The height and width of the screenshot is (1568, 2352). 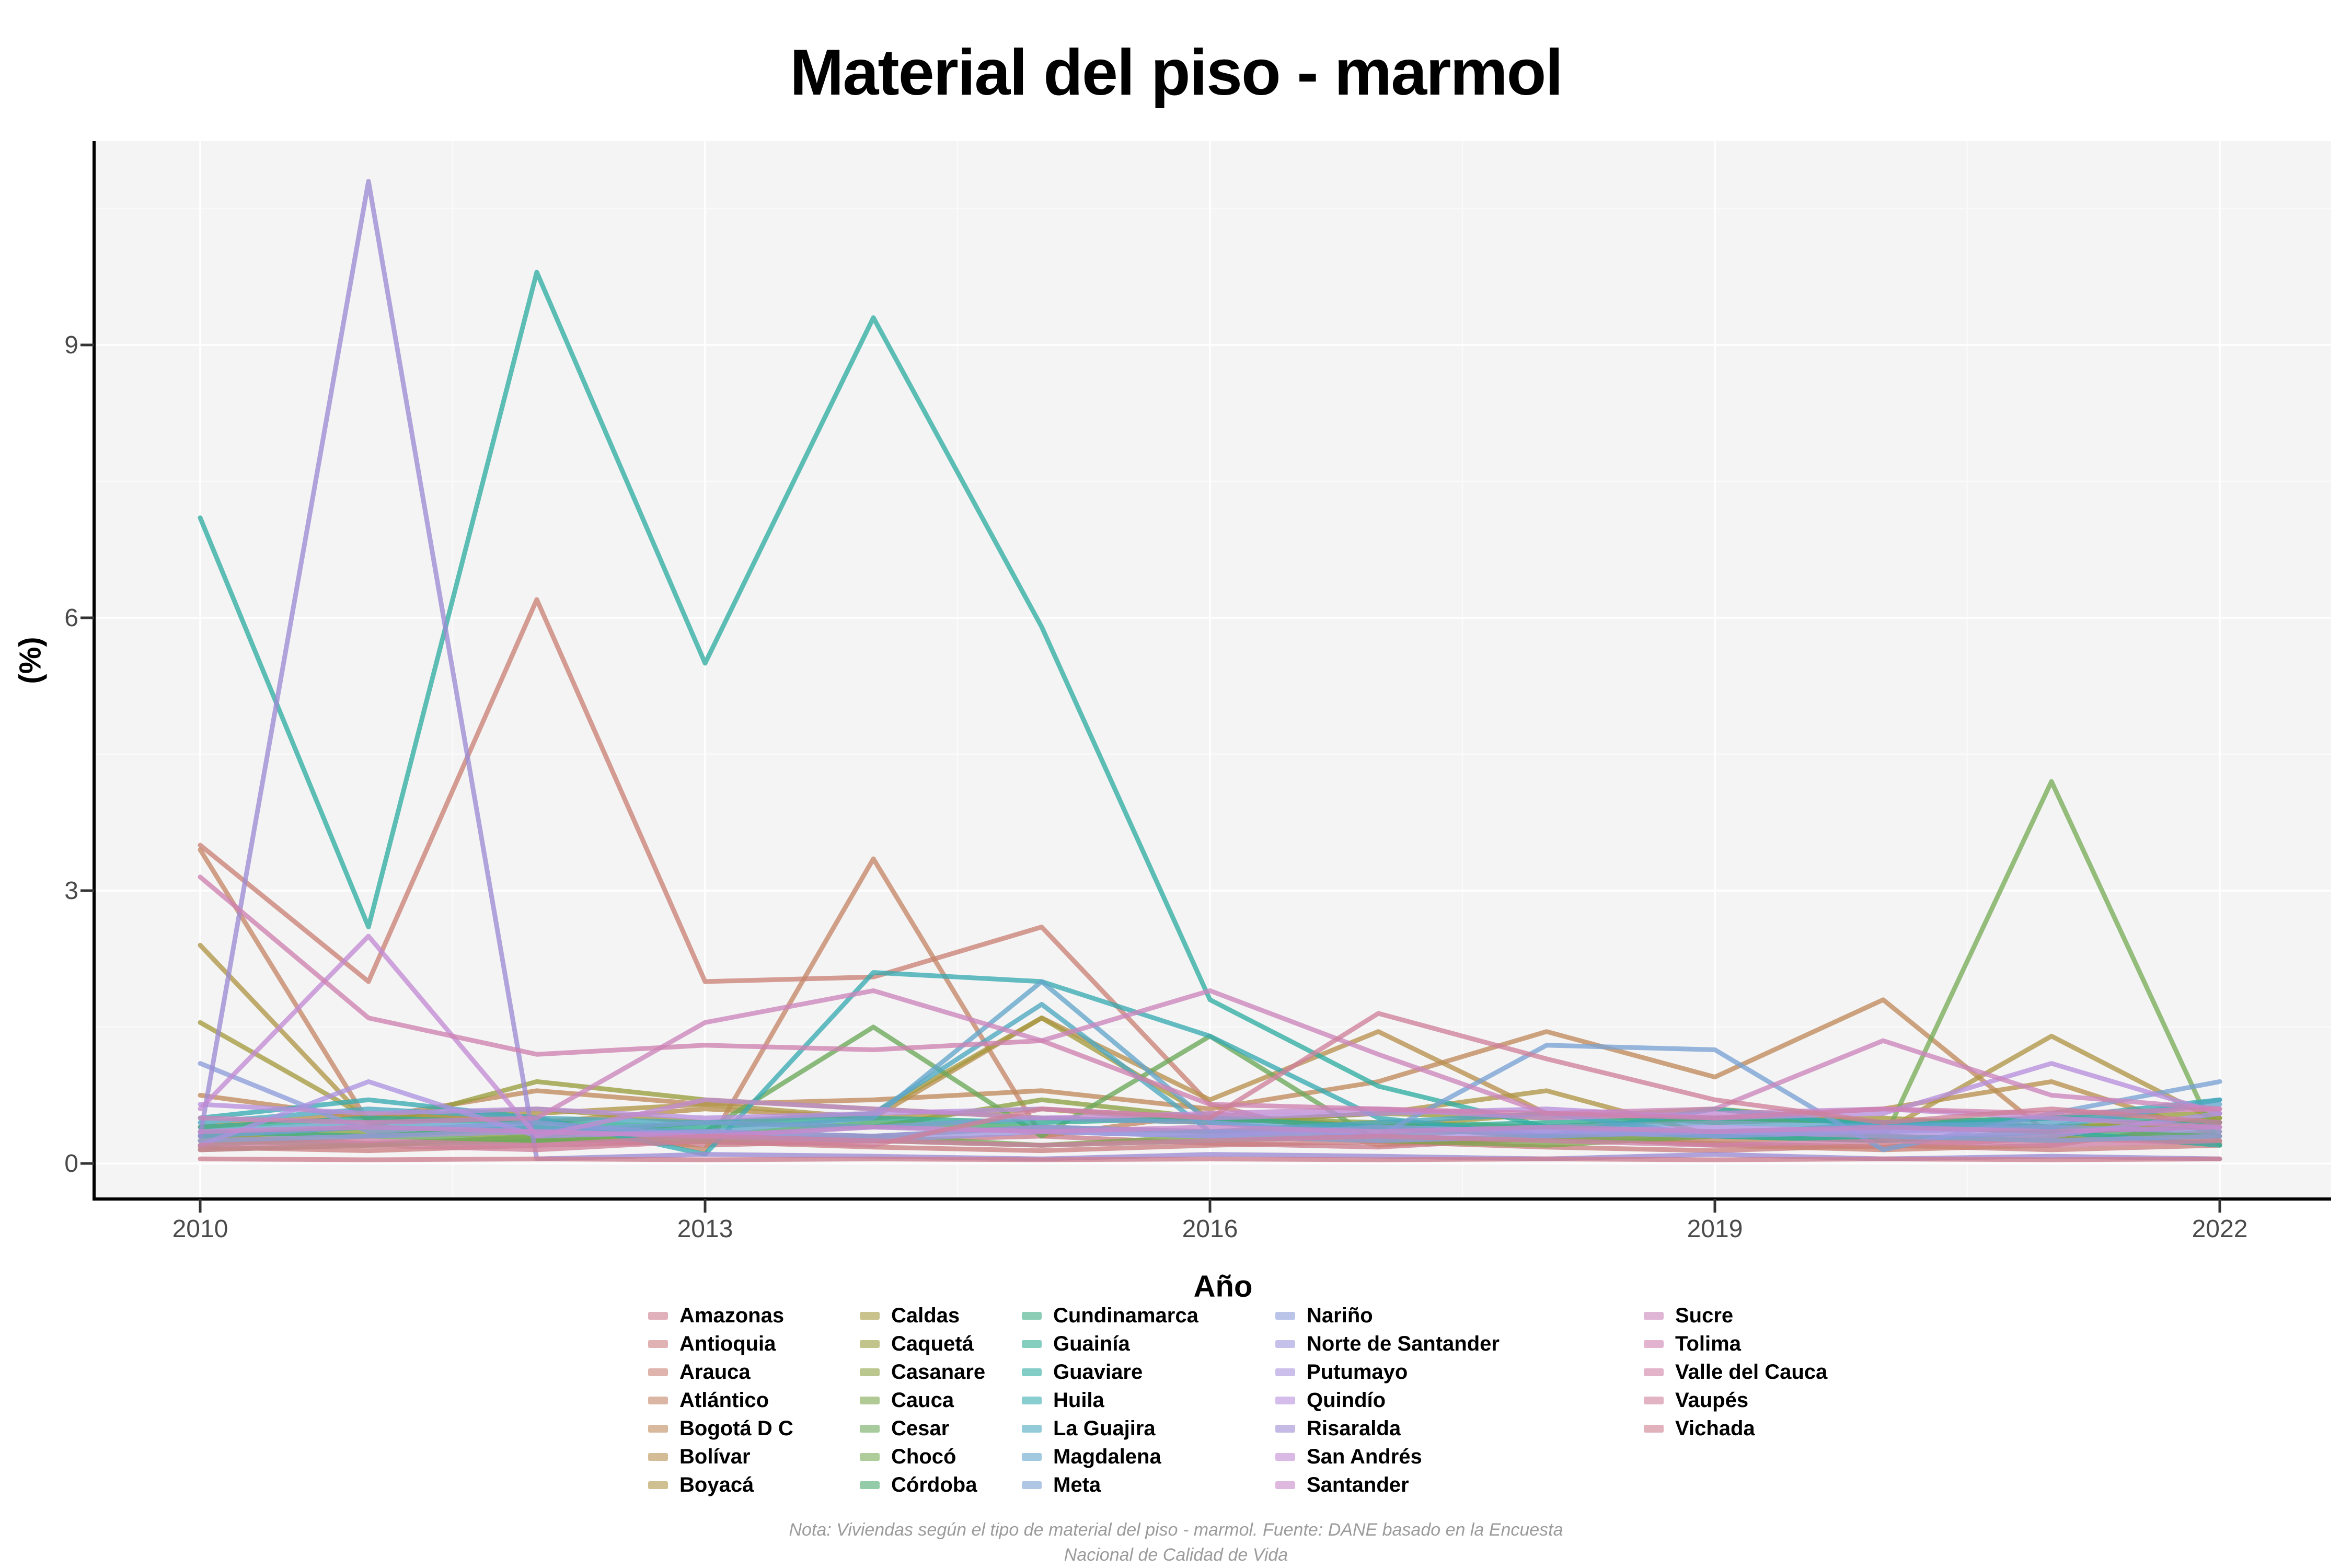 What do you see at coordinates (1346, 1400) in the screenshot?
I see `legend-label: Quindío` at bounding box center [1346, 1400].